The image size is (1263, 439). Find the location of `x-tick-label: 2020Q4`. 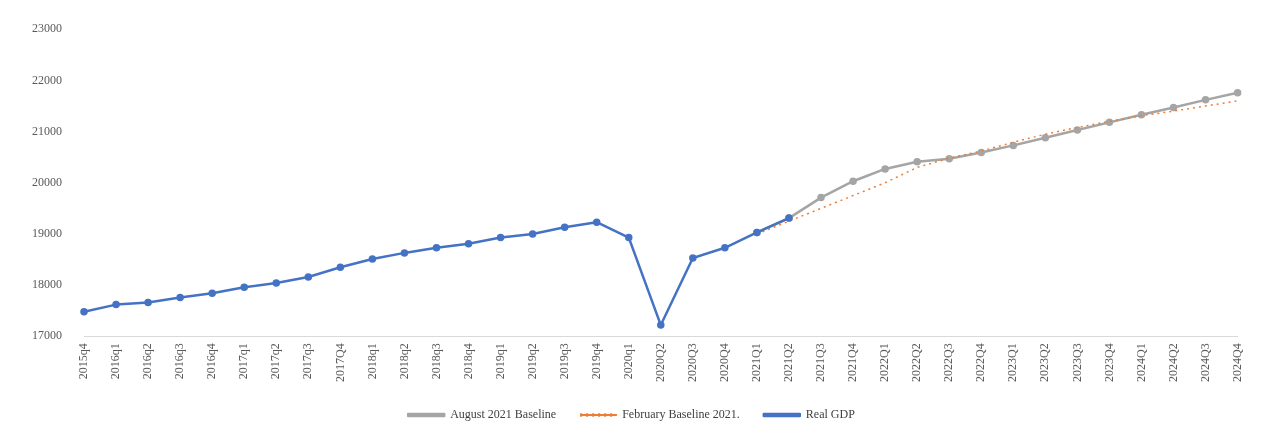

x-tick-label: 2020Q4 is located at coordinates (724, 363).